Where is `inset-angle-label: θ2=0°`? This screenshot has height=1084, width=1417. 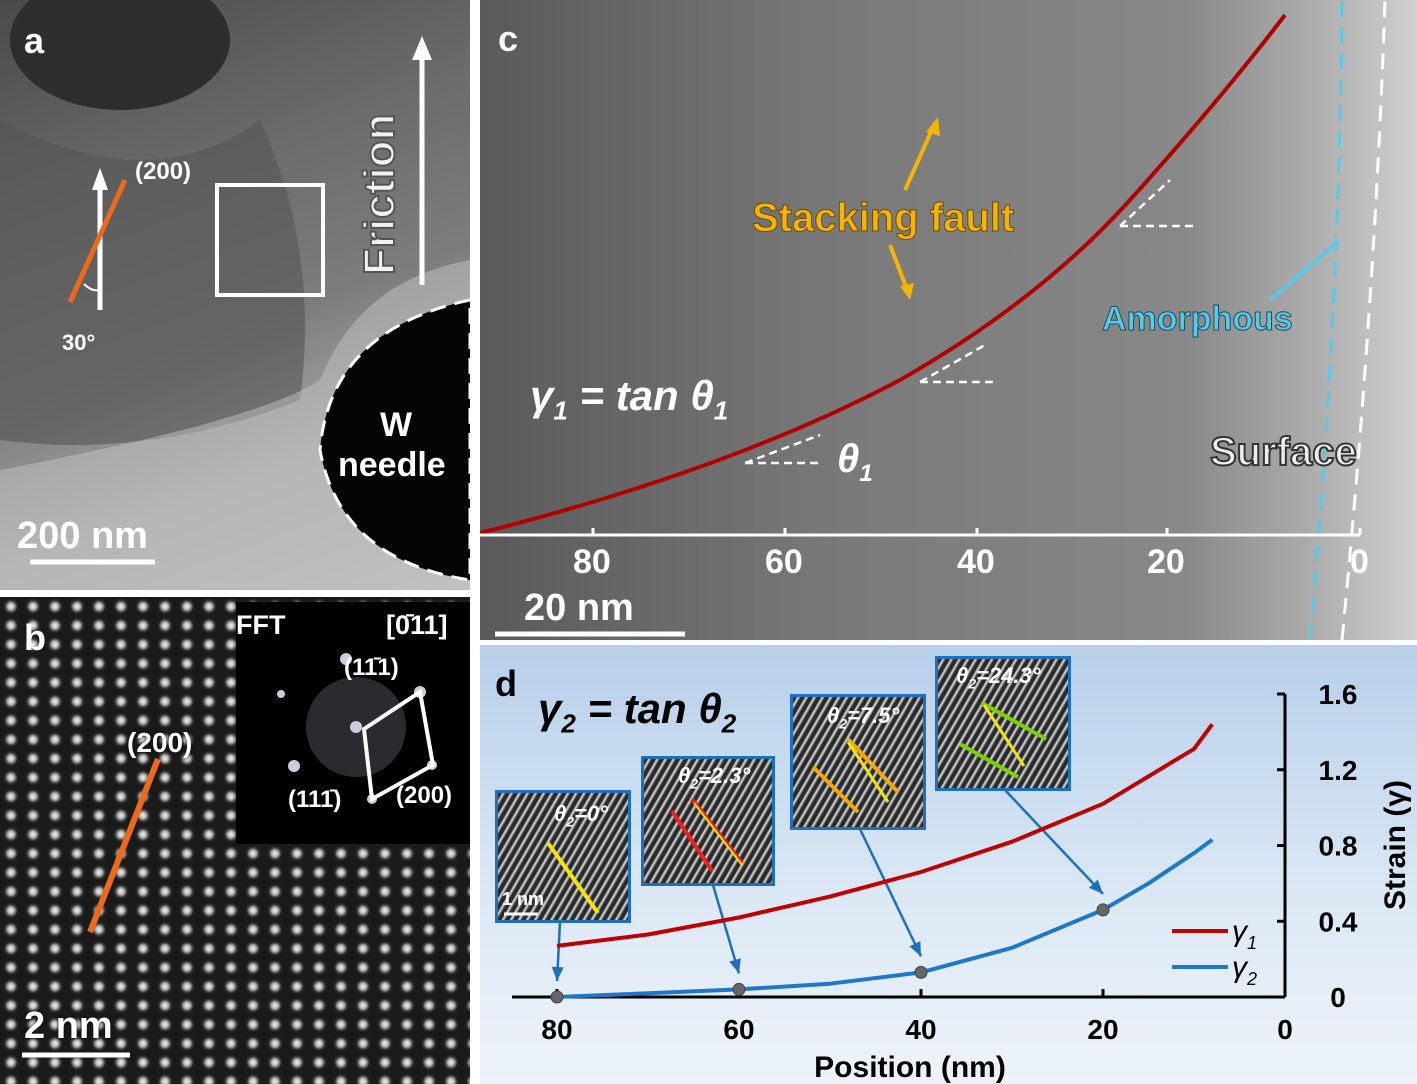 inset-angle-label: θ2=0° is located at coordinates (581, 815).